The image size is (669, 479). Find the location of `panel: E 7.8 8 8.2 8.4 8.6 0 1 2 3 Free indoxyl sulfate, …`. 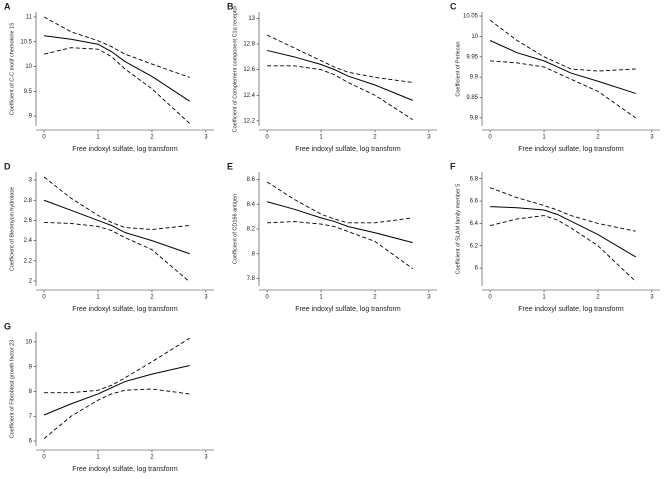

panel: E 7.8 8 8.2 8.4 8.6 0 1 2 3 Free indoxyl sulfate, … is located at coordinates (332, 237).